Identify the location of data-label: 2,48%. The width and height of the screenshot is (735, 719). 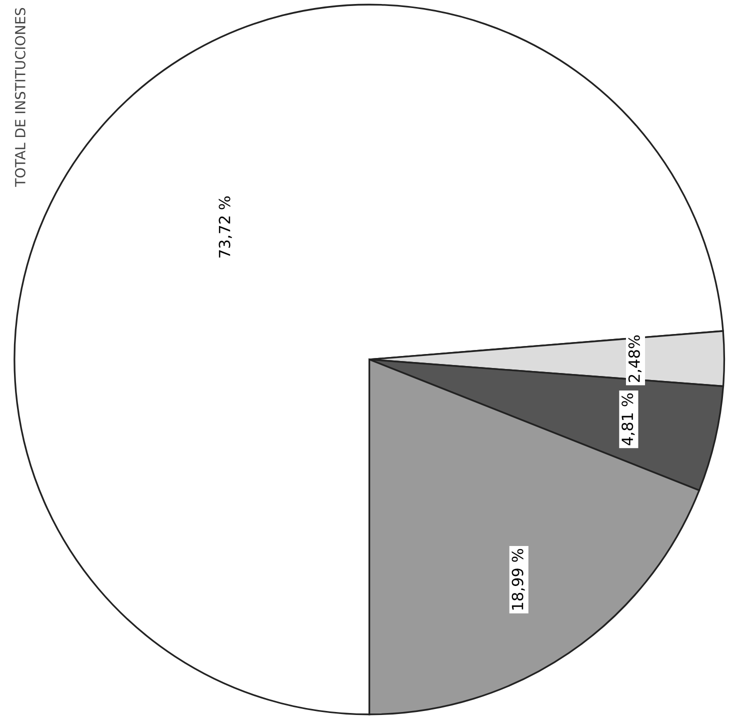
(635, 358).